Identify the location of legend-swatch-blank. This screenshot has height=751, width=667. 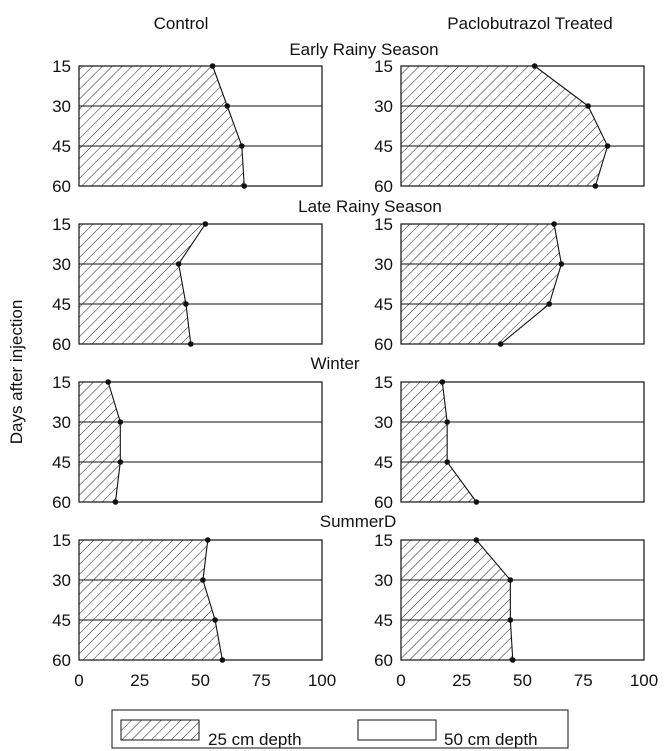
(397, 730).